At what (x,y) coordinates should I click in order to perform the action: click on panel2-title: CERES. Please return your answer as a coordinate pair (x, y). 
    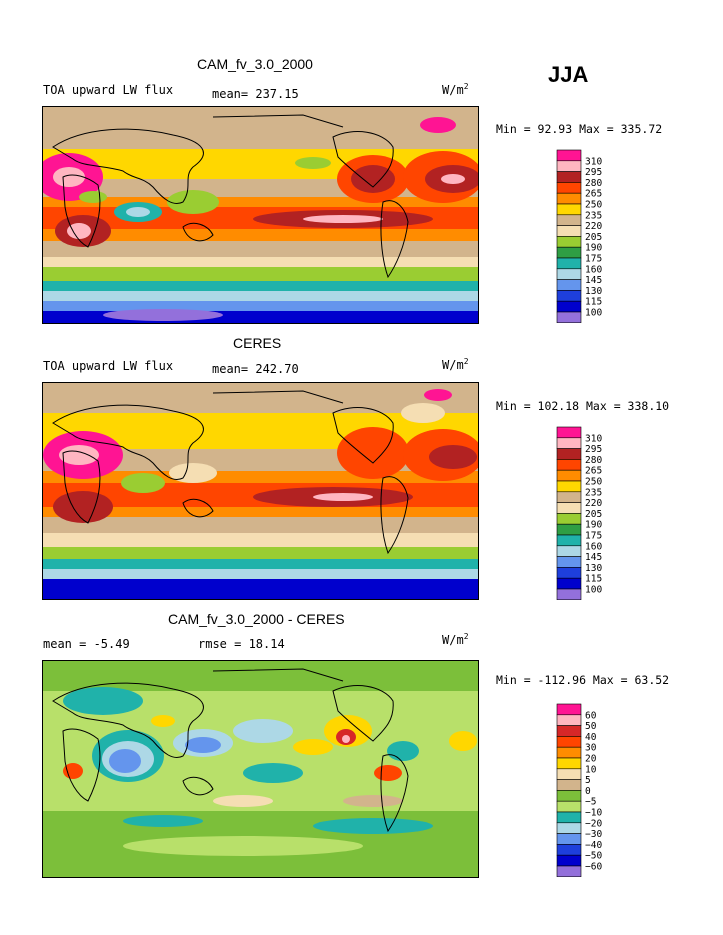
    Looking at the image, I should click on (257, 343).